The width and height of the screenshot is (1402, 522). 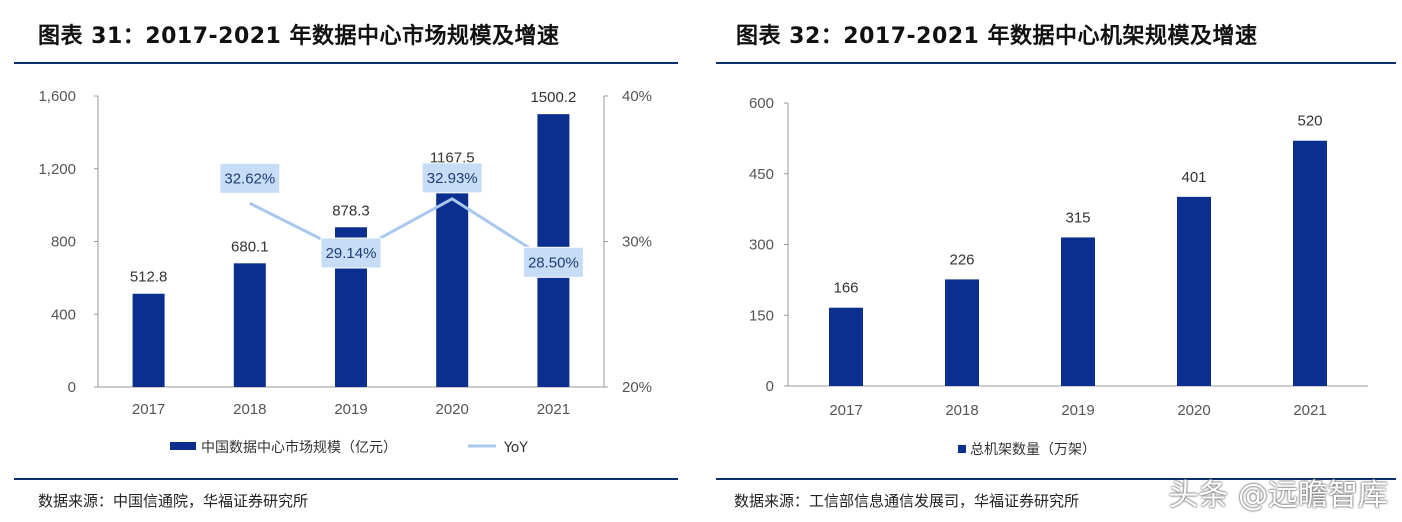 I want to click on y2-tick-label: 40%, so click(x=637, y=96).